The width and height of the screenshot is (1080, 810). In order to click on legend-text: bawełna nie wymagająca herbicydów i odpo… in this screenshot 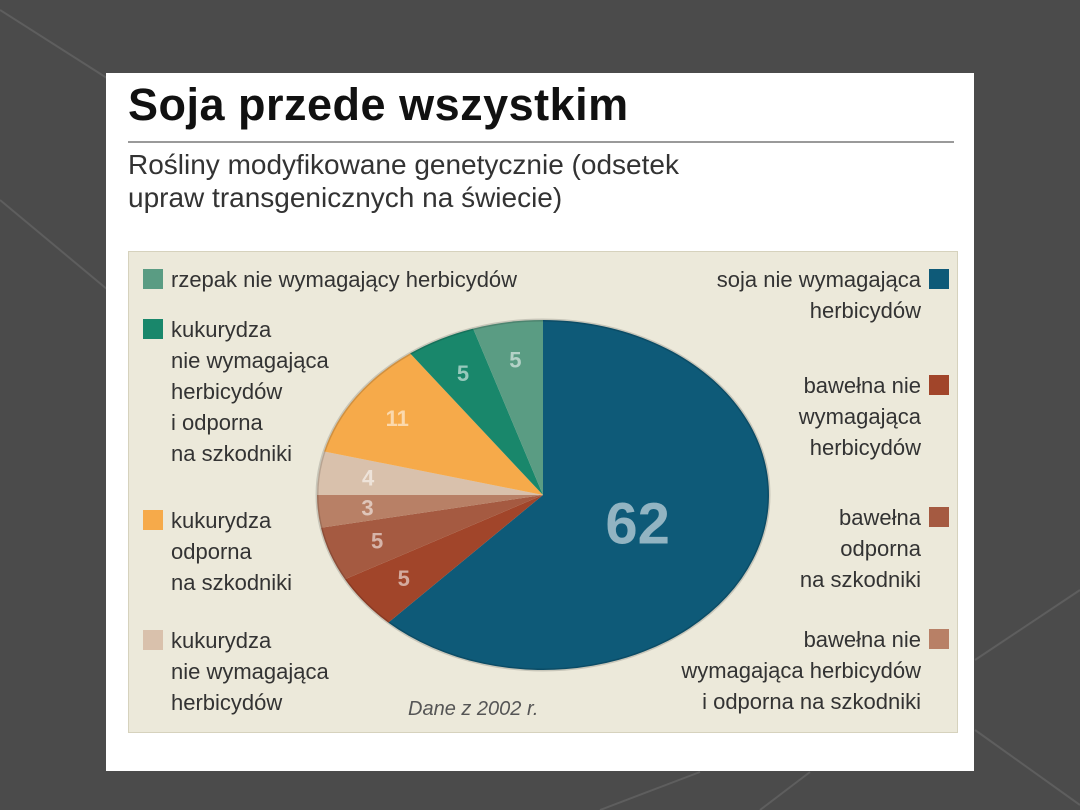, I will do `click(801, 670)`.